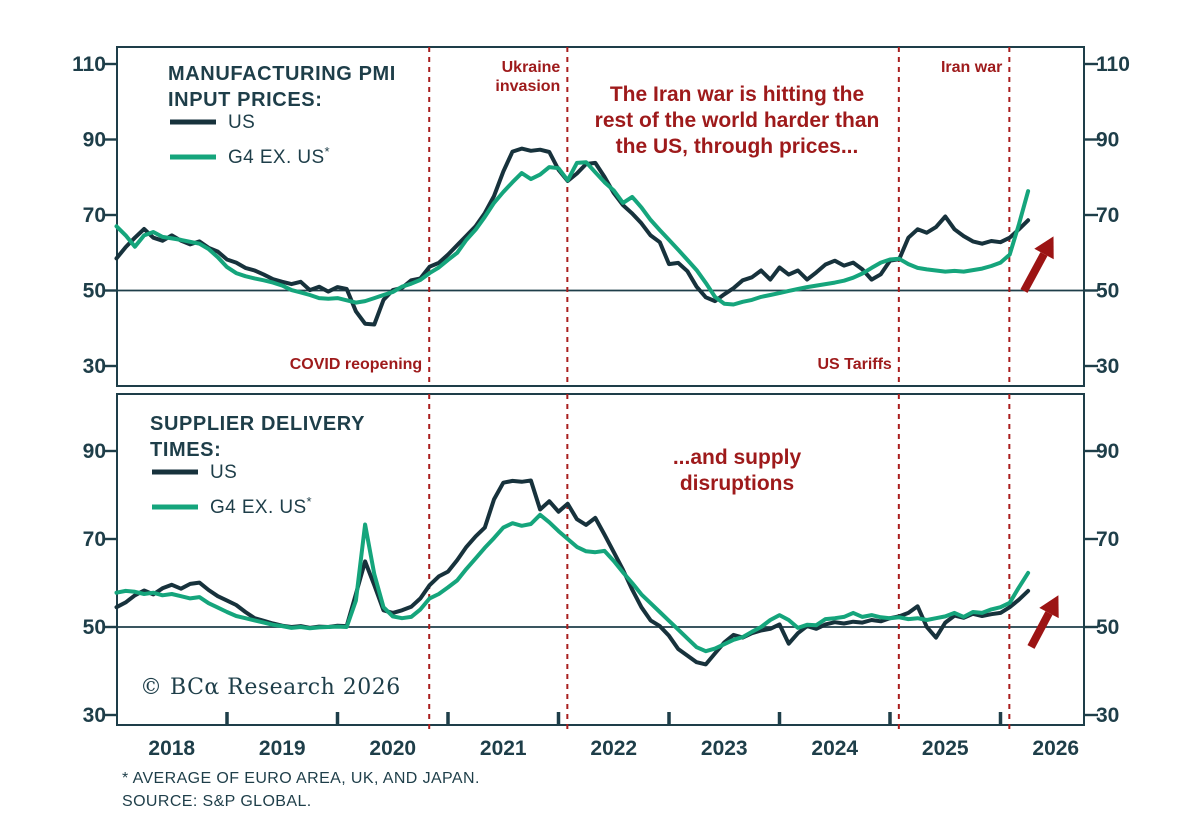 The width and height of the screenshot is (1200, 830). What do you see at coordinates (724, 748) in the screenshot?
I see `xtick-label-2023: 2023` at bounding box center [724, 748].